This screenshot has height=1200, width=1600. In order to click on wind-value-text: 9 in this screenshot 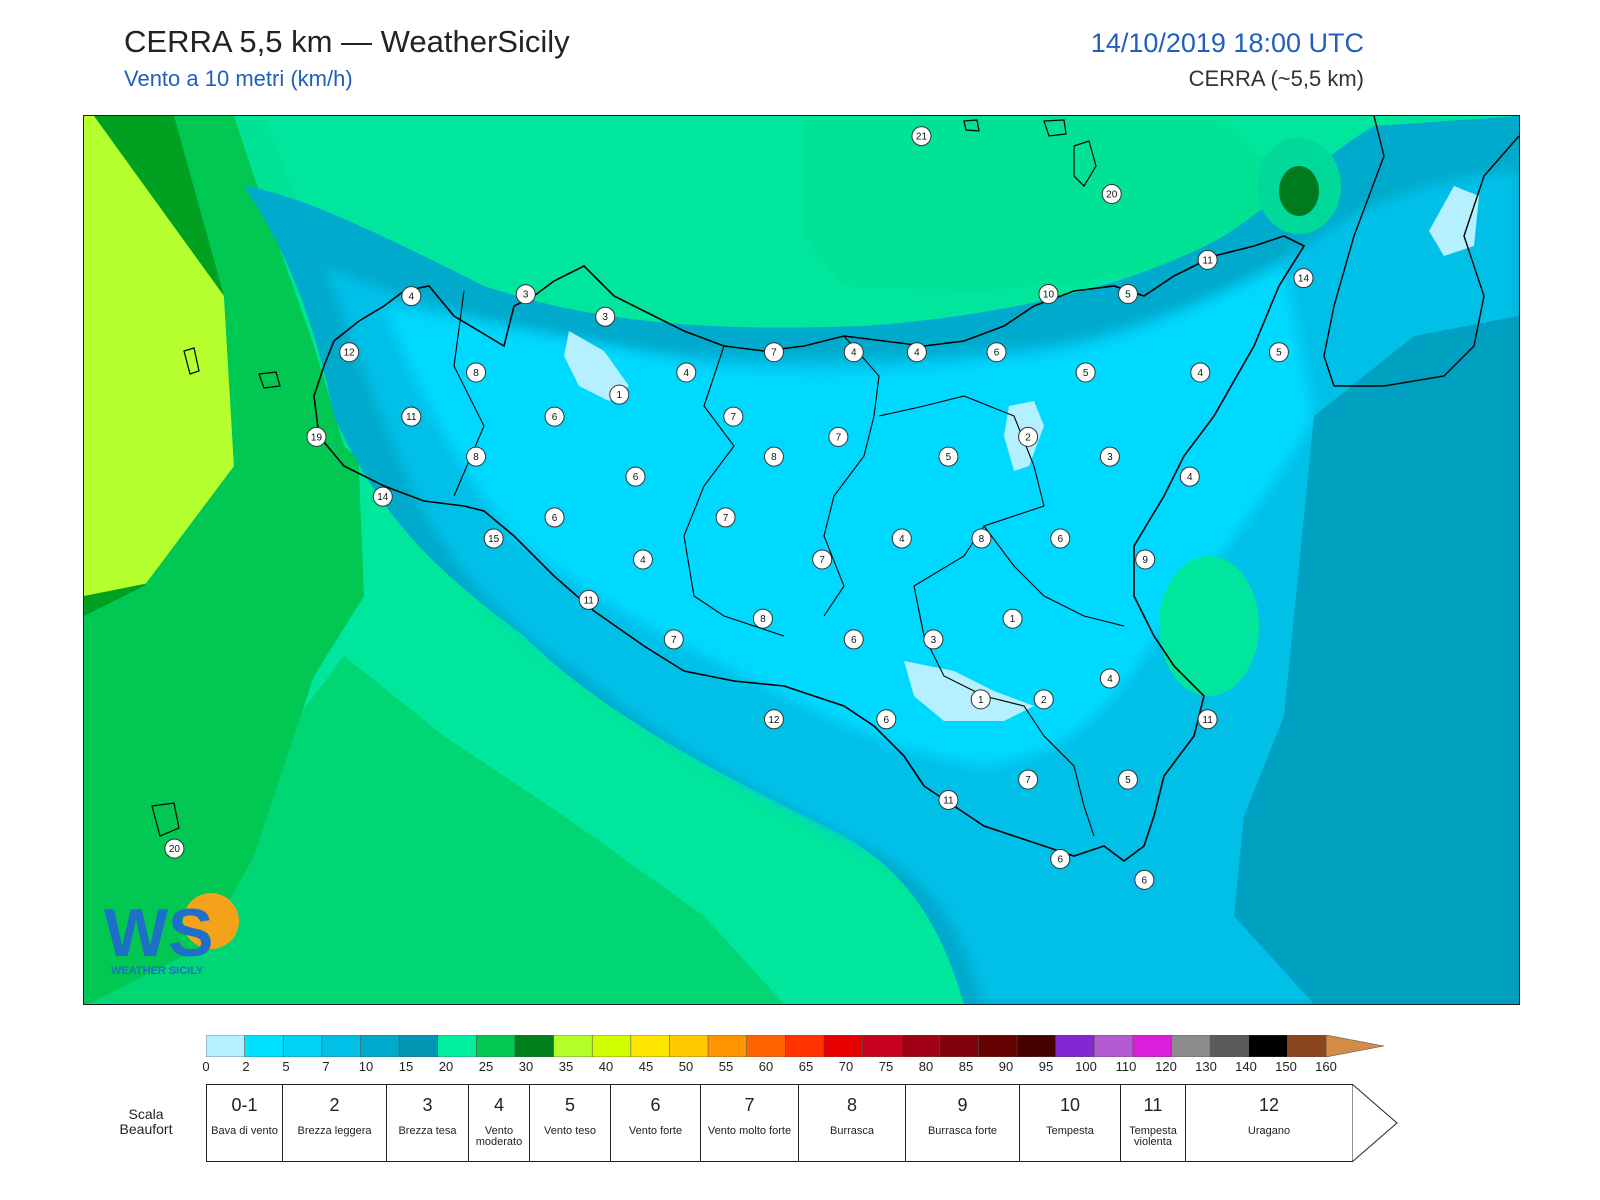, I will do `click(1145, 560)`.